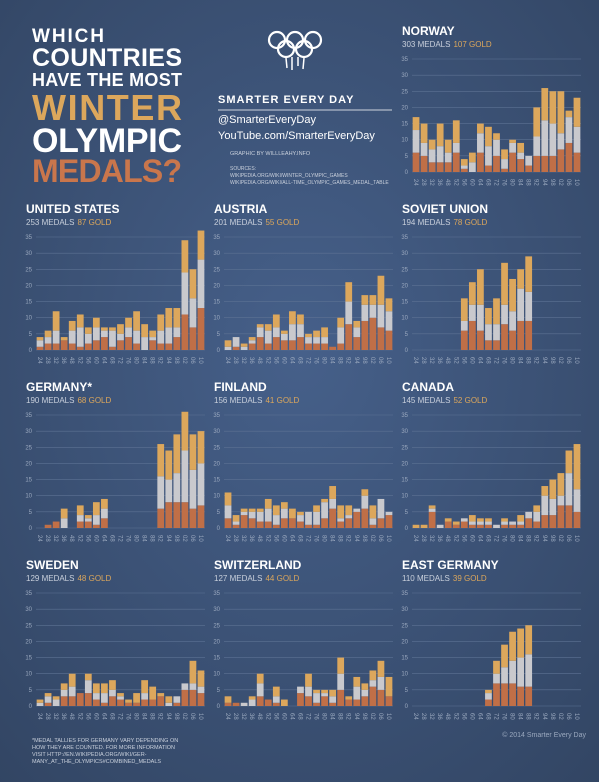  I want to click on y-tick-label: 15, so click(216, 303).